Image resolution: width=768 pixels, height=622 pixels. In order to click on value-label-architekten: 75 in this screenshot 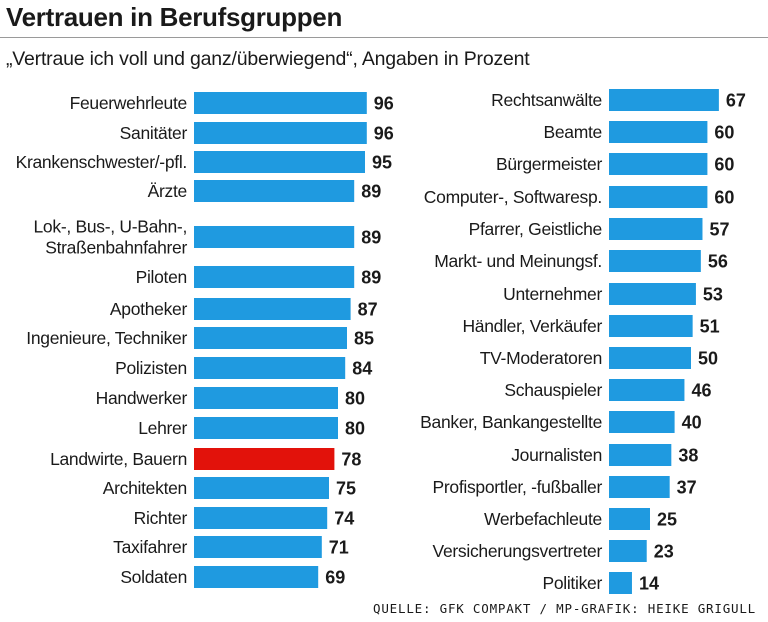, I will do `click(346, 489)`.